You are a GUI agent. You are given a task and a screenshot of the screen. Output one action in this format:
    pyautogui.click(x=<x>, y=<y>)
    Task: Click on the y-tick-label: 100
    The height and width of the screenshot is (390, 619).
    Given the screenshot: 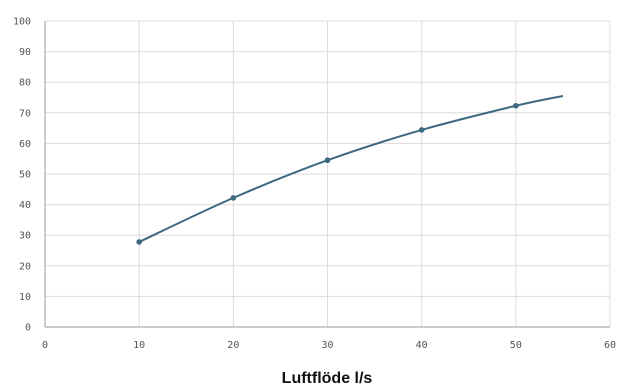 What is the action you would take?
    pyautogui.click(x=22, y=22)
    